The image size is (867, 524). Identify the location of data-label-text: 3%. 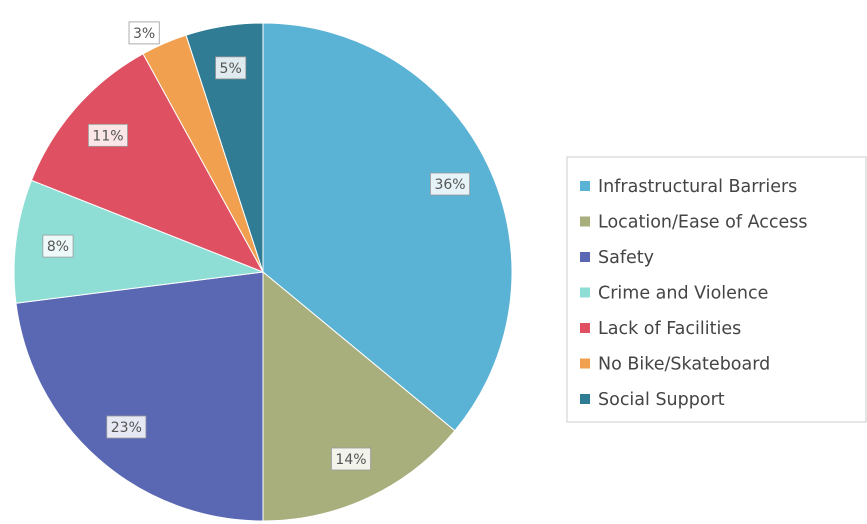
(144, 34).